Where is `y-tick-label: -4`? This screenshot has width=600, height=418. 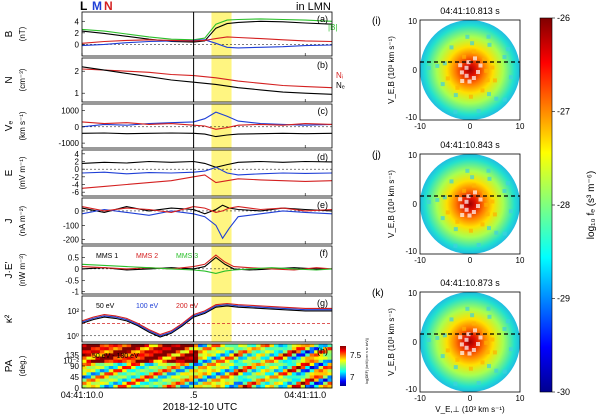 y-tick-label: -4 is located at coordinates (76, 185).